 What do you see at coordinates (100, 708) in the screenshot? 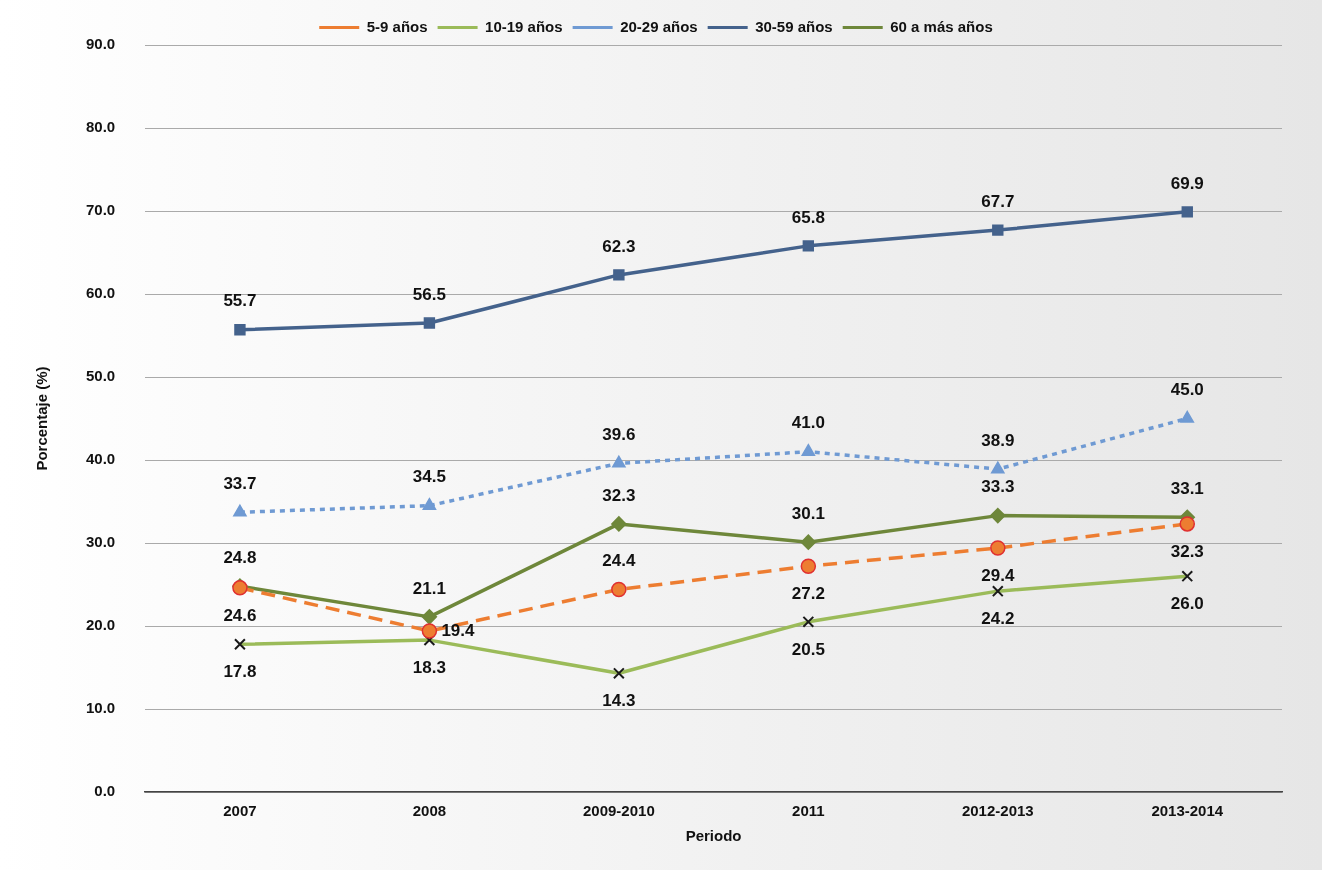
I see `y-tick-label: 10.0` at bounding box center [100, 708].